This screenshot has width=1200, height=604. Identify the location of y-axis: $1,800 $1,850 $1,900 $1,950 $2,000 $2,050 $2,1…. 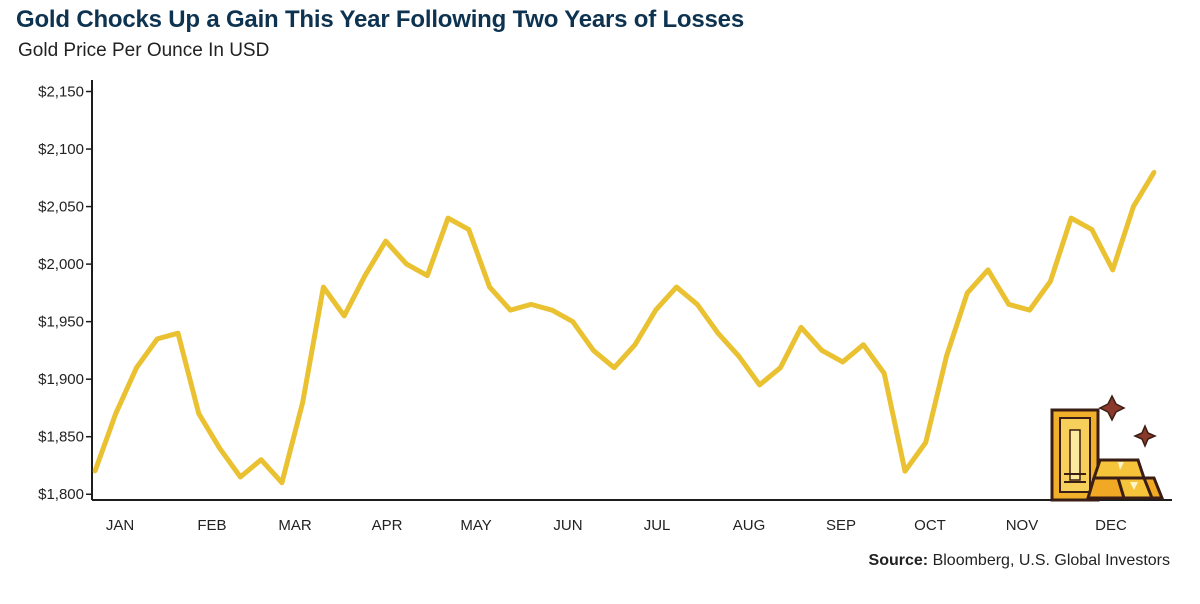
(65, 291).